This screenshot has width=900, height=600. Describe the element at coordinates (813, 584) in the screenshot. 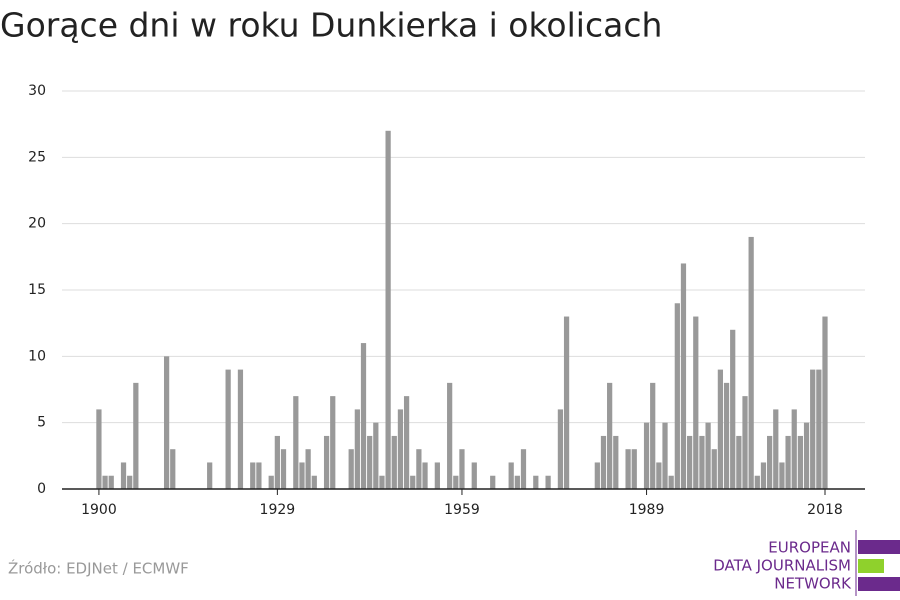

I see `logo-text: NETWORK` at that location.